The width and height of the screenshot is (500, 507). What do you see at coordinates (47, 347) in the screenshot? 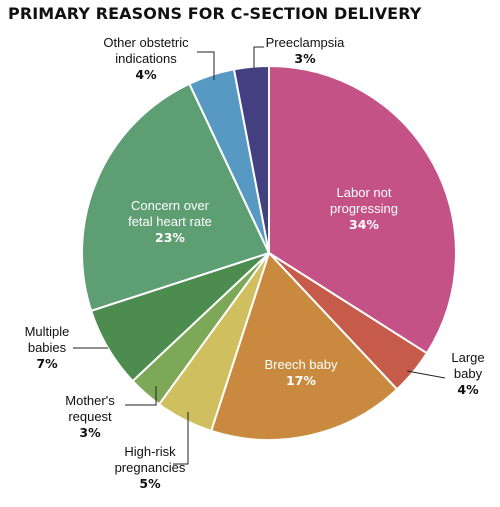
I see `slice-label-text: babies` at bounding box center [47, 347].